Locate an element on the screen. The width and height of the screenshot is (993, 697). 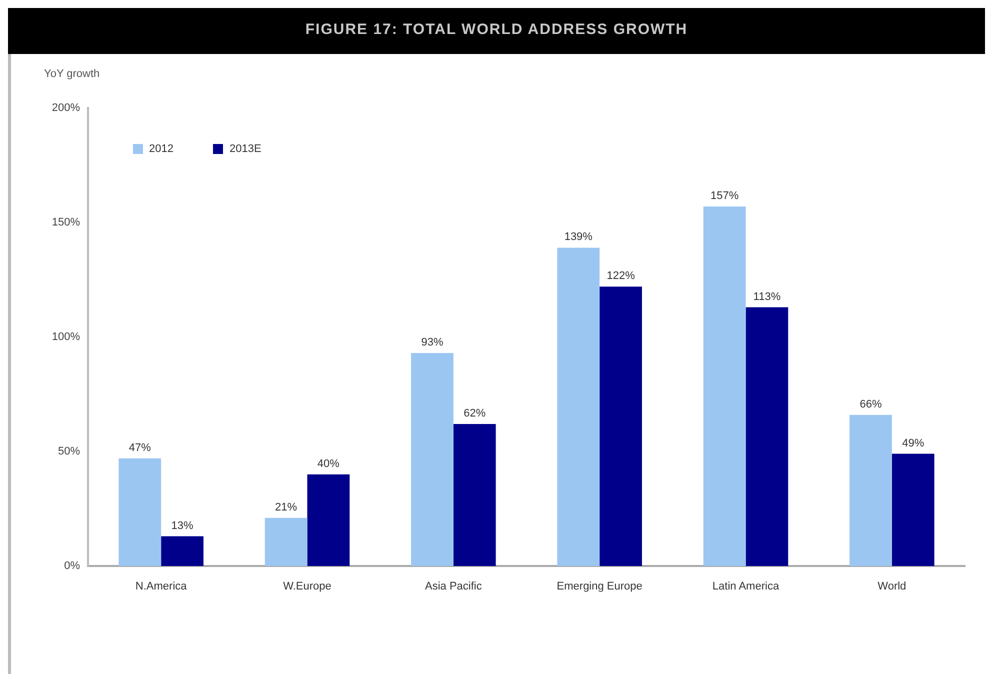
y-tick-label: 50% is located at coordinates (69, 452).